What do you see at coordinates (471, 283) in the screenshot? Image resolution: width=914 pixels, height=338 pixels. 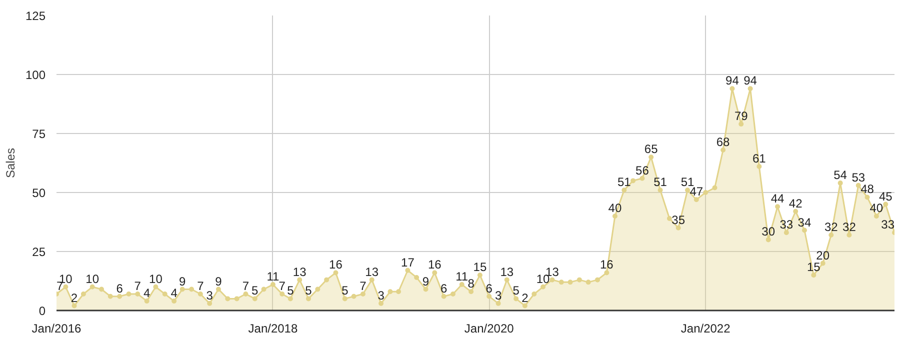 I see `data-label: 8` at bounding box center [471, 283].